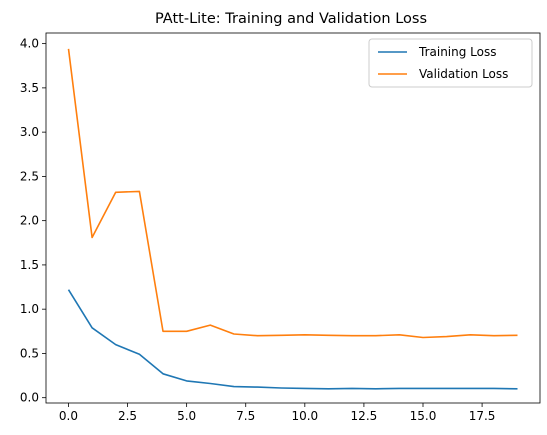  I want to click on y-tick-label: 2.0, so click(29, 221).